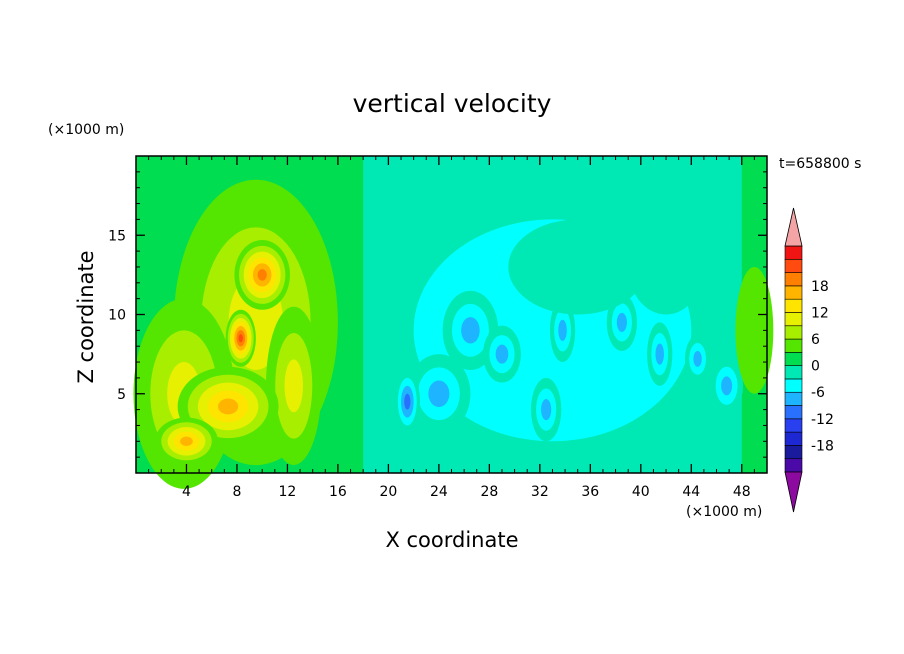 Image resolution: width=904 pixels, height=654 pixels. I want to click on colorbar-tick-label: 18, so click(820, 287).